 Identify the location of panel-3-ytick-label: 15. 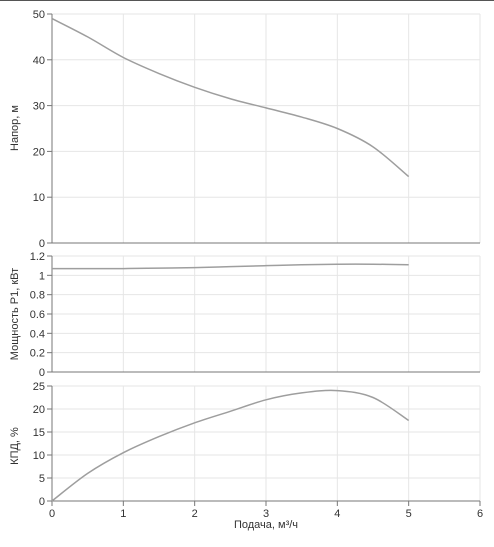
(39, 433).